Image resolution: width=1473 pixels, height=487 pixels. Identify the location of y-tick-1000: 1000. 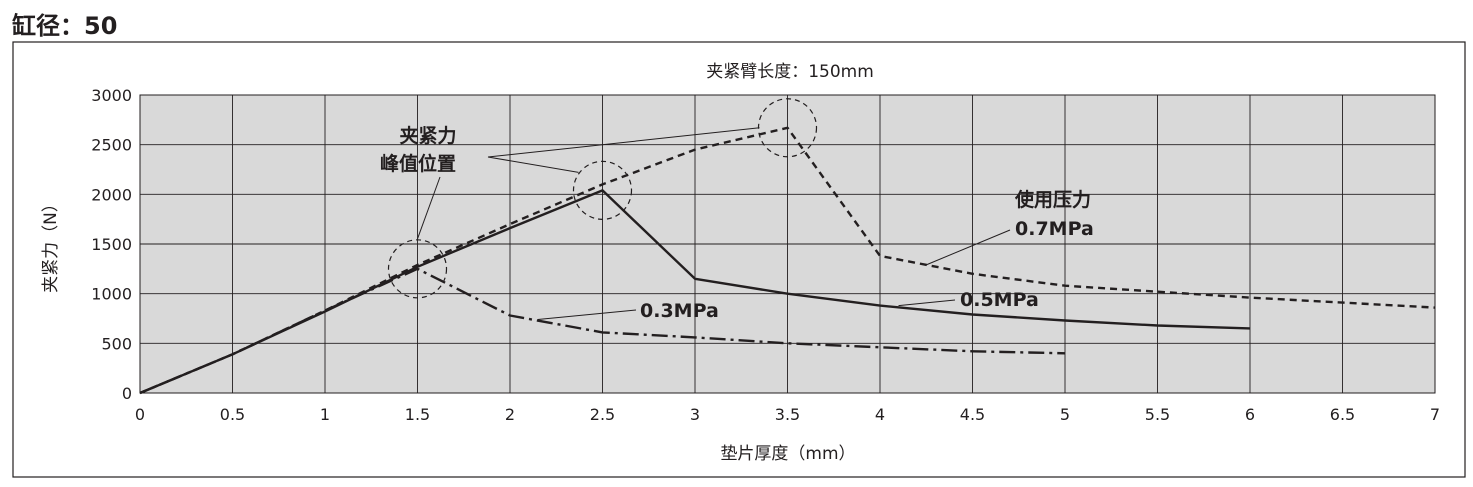
(111, 294).